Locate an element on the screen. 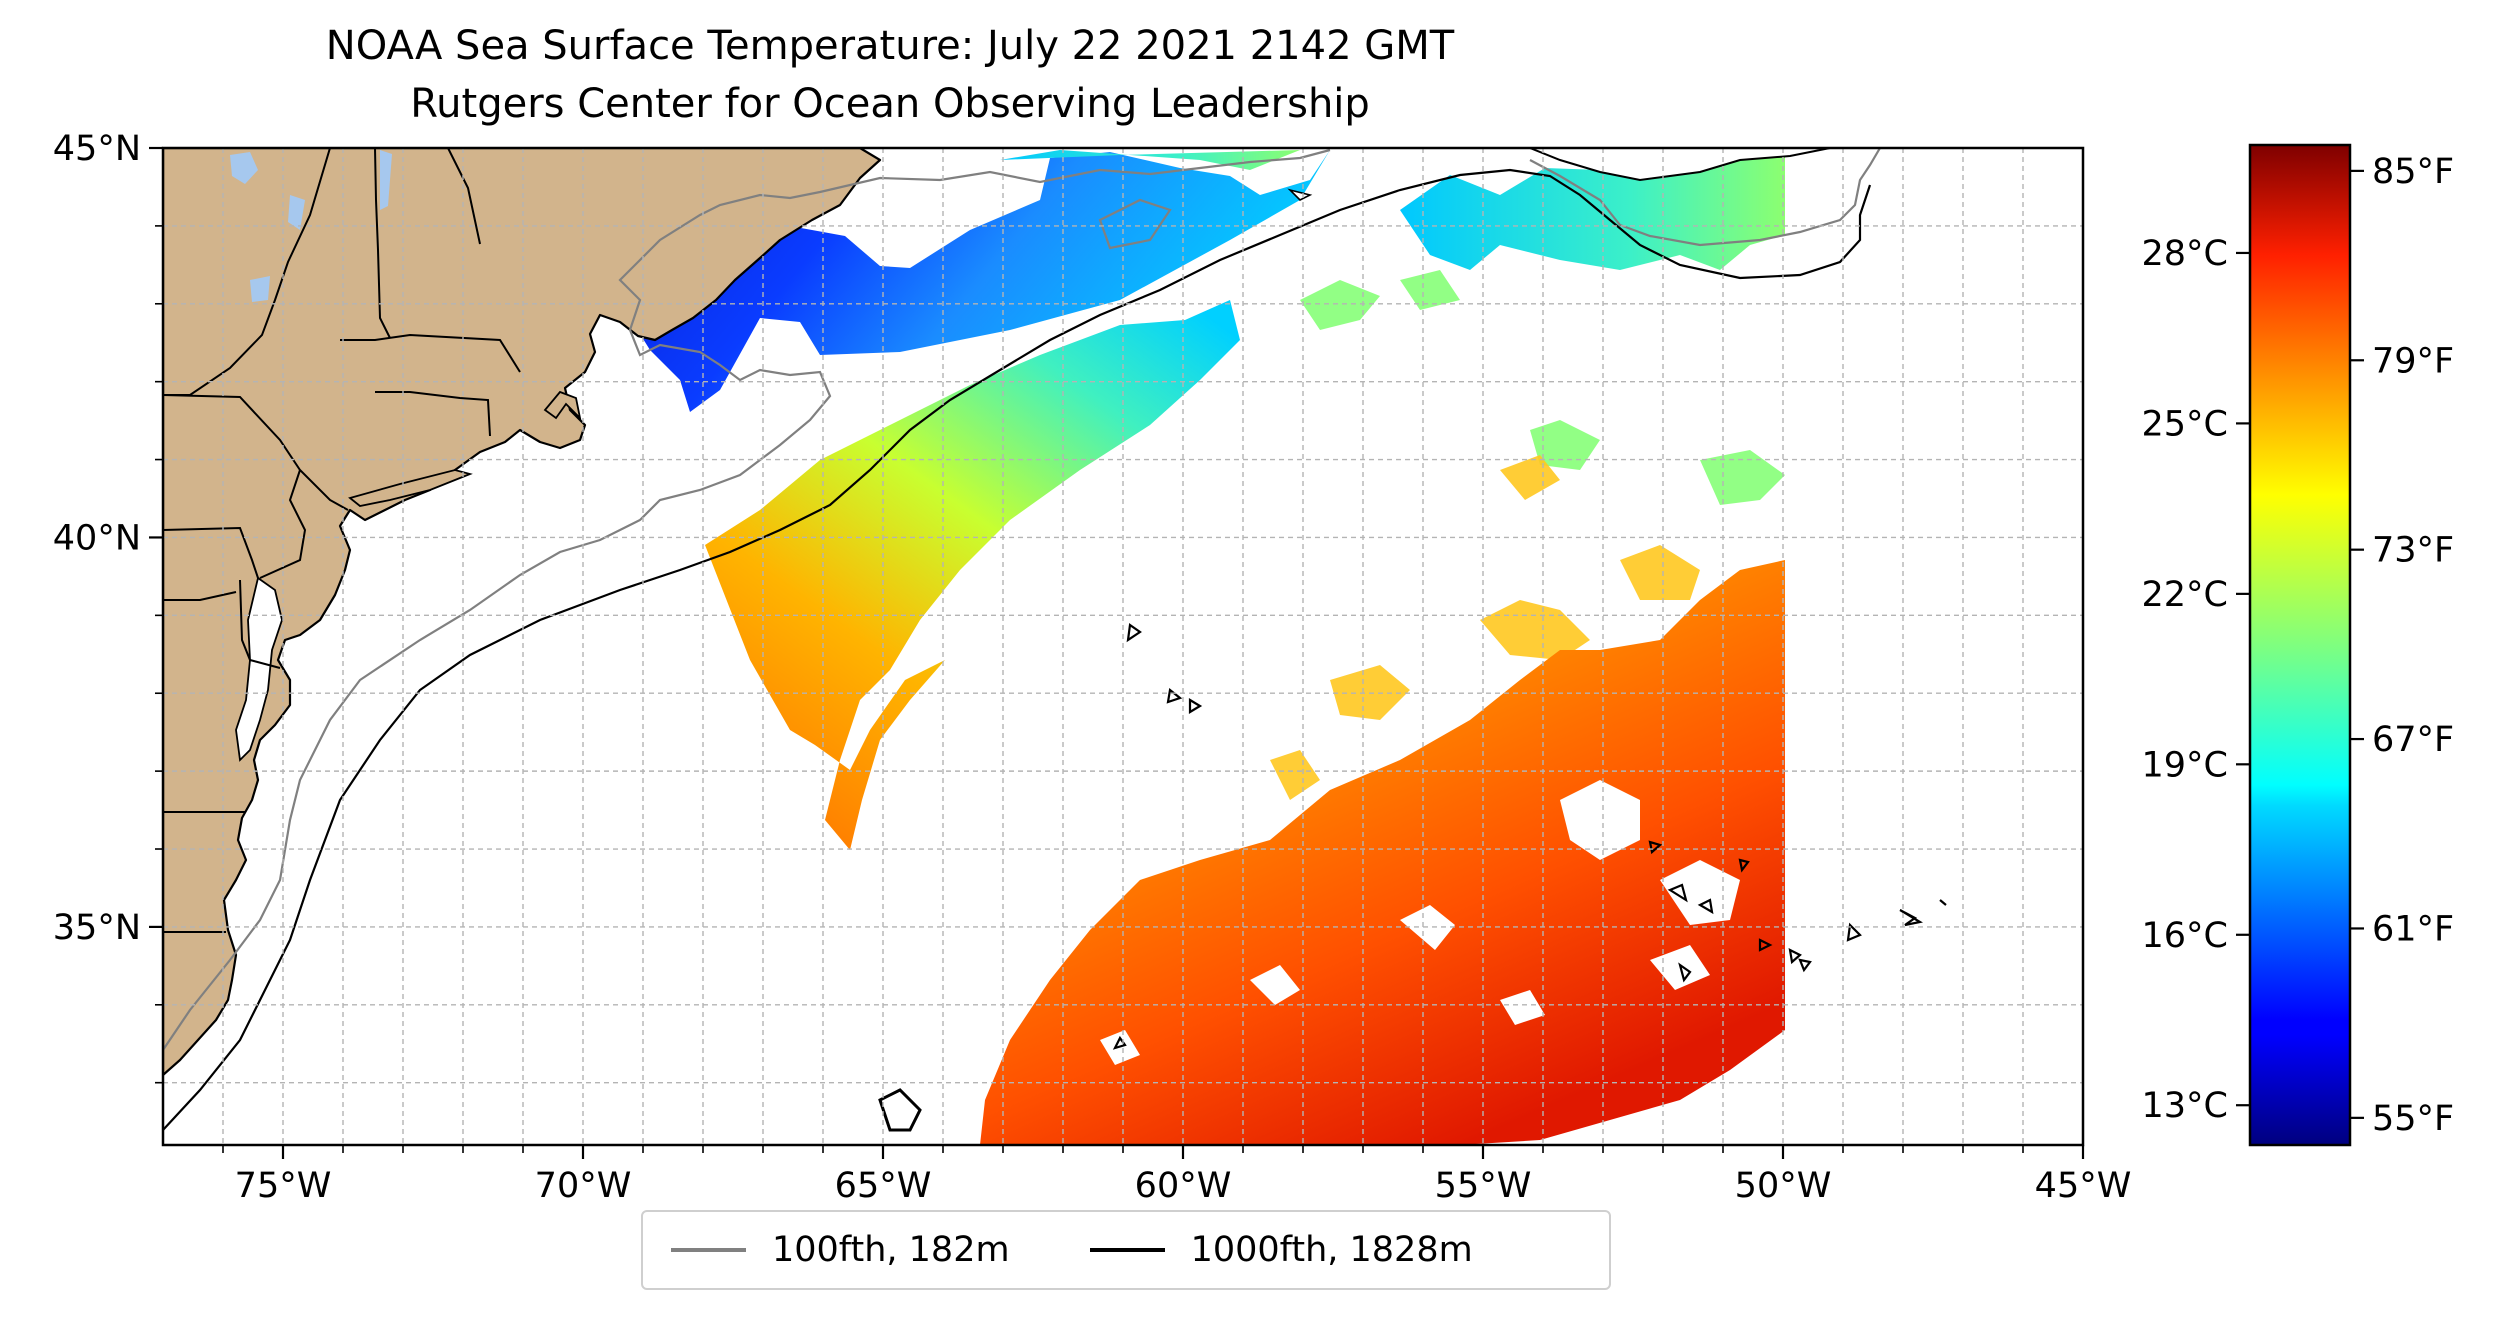 This screenshot has height=1318, width=2502. legend-label-1000fth: 1000fth, 1828m is located at coordinates (1331, 1250).